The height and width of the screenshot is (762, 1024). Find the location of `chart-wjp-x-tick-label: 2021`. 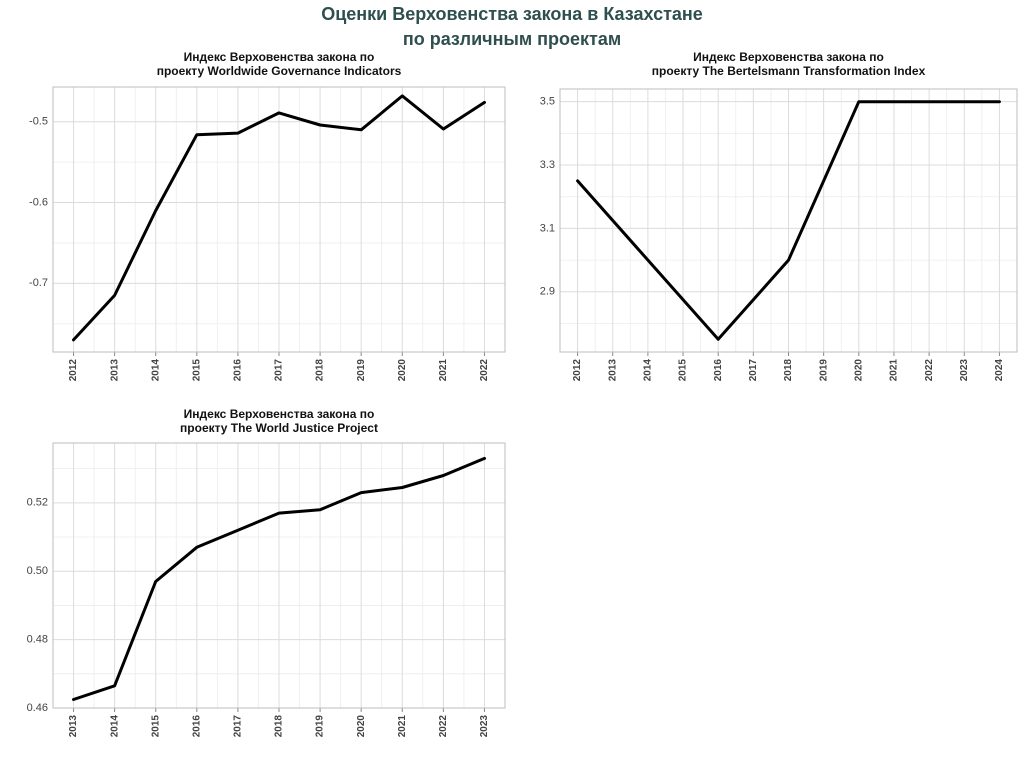

chart-wjp-x-tick-label: 2021 is located at coordinates (402, 726).